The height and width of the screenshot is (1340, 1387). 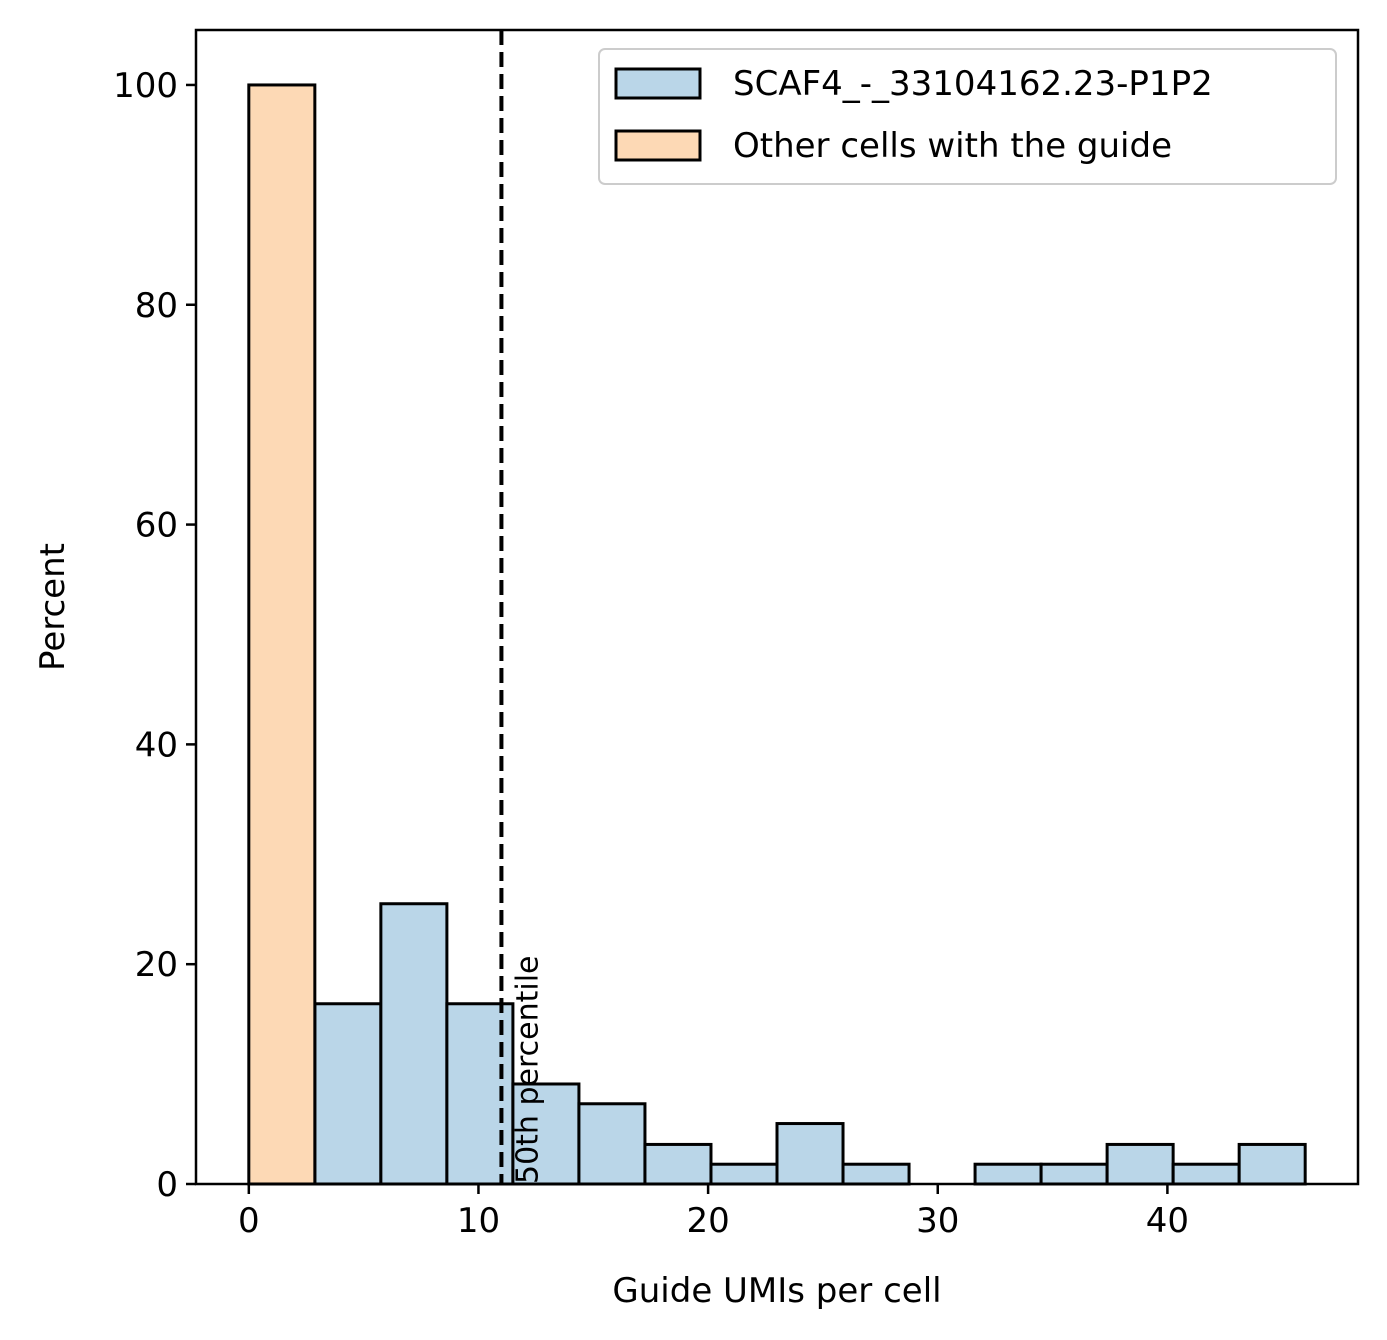 What do you see at coordinates (1167, 1221) in the screenshot?
I see `x-tick-label: 40` at bounding box center [1167, 1221].